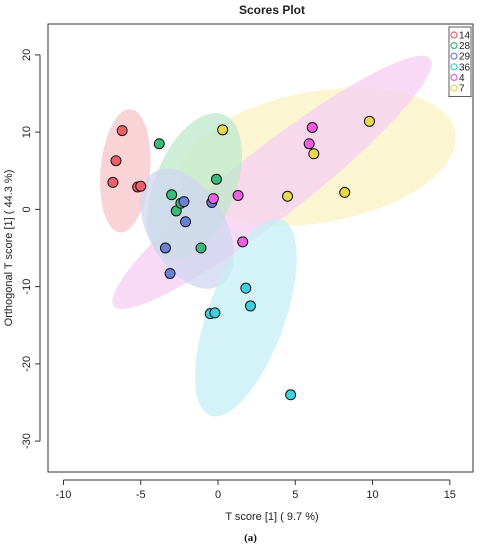 The width and height of the screenshot is (501, 550). I want to click on y-axis: -30 -20 -10 0 10 20, so click(31, 249).